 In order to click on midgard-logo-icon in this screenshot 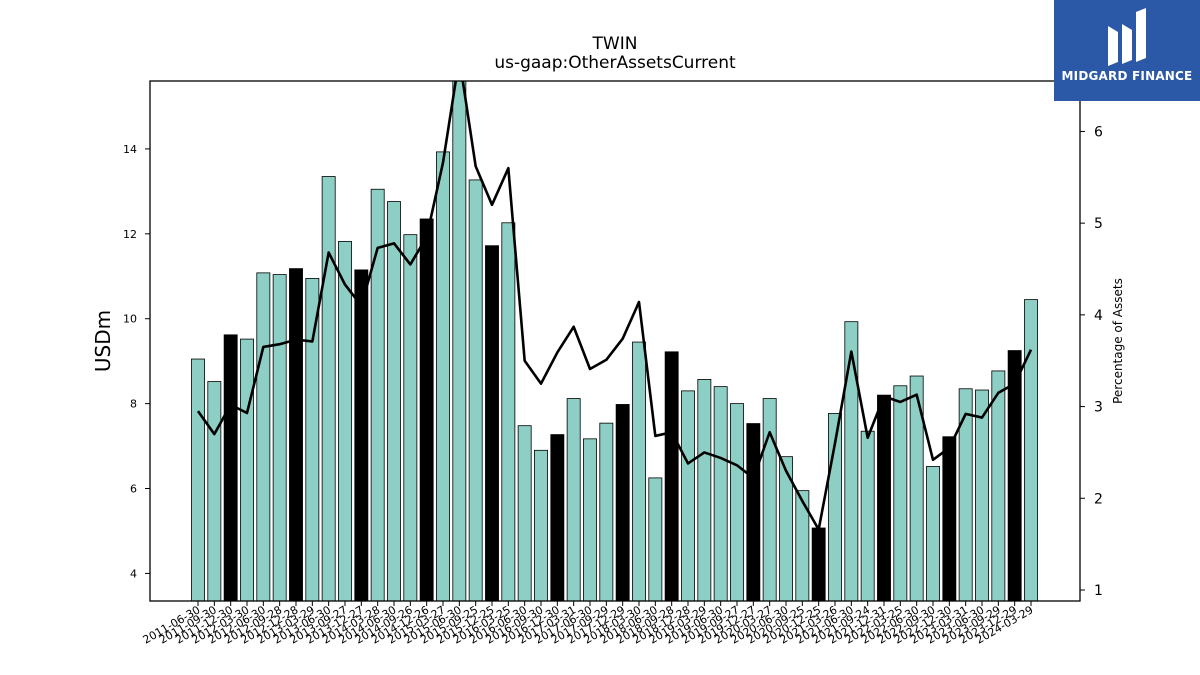, I will do `click(1127, 37)`.